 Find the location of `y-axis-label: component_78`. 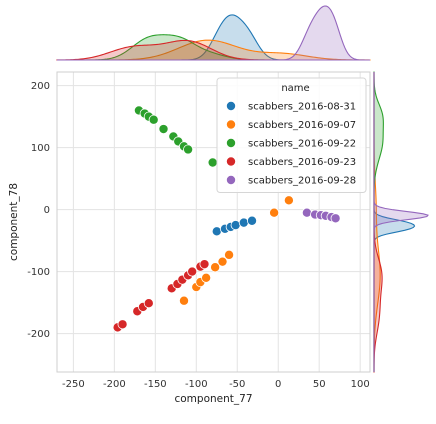

y-axis-label: component_78 is located at coordinates (14, 222).